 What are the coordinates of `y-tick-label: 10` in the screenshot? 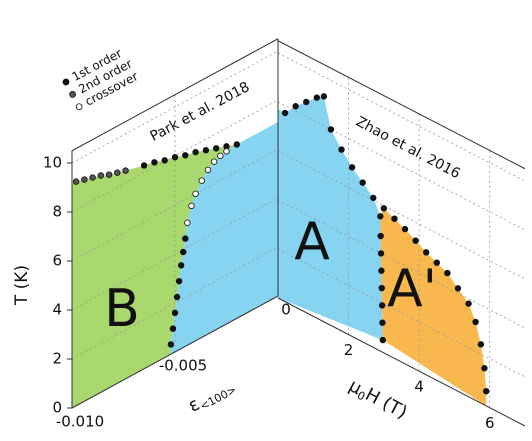 It's located at (52, 163).